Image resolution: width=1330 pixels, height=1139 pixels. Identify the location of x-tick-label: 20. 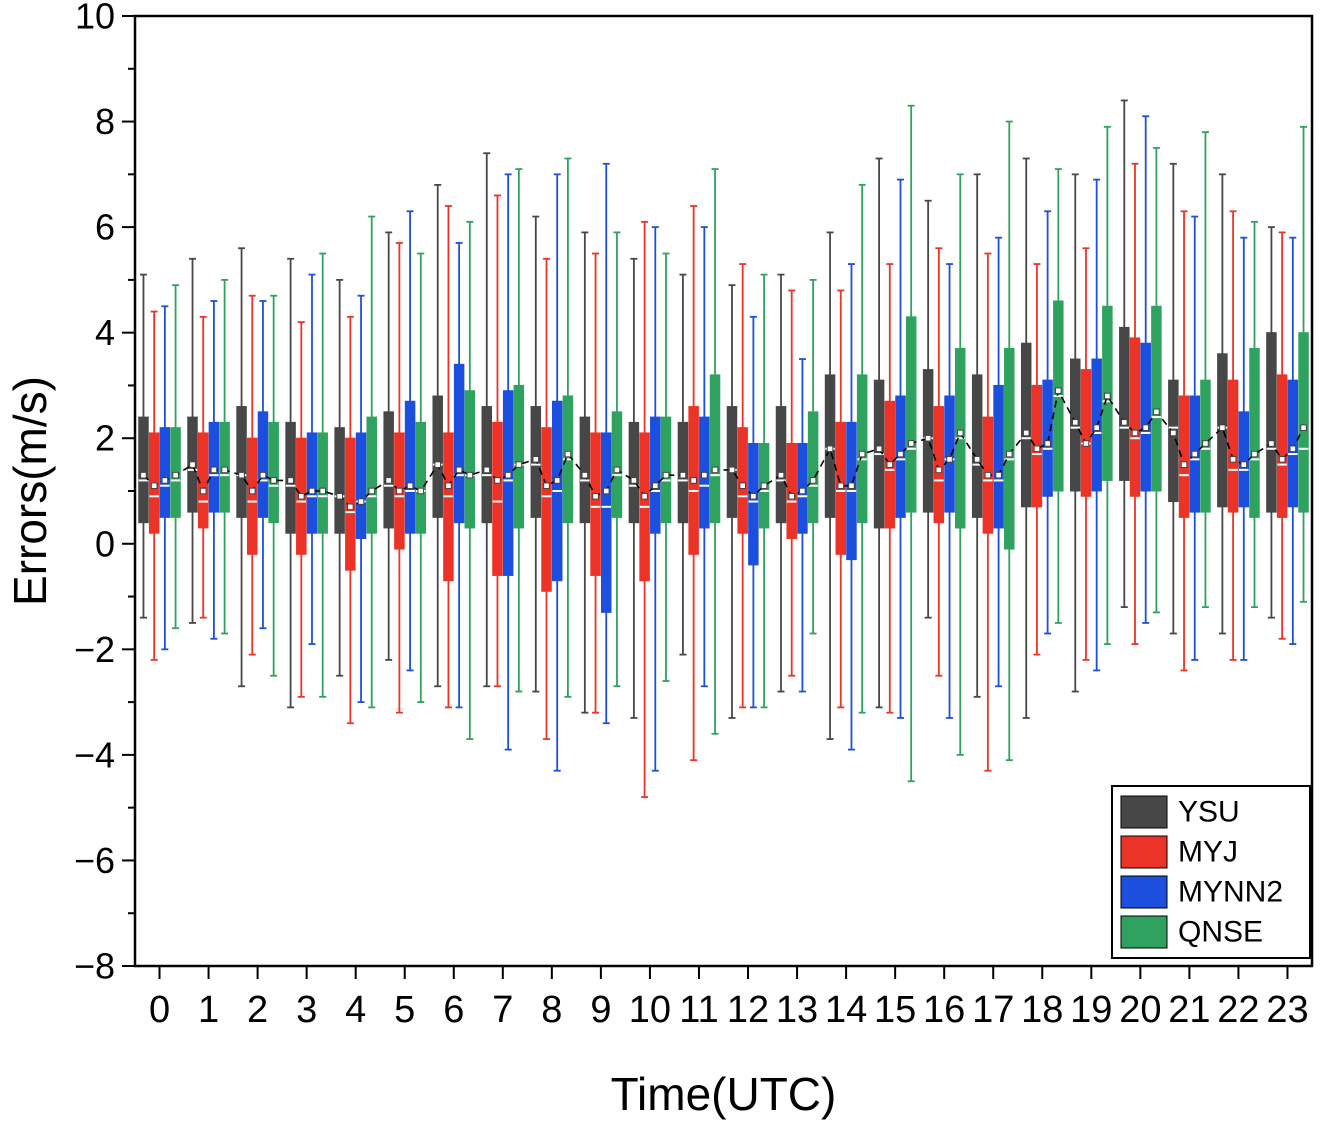
(1140, 1010).